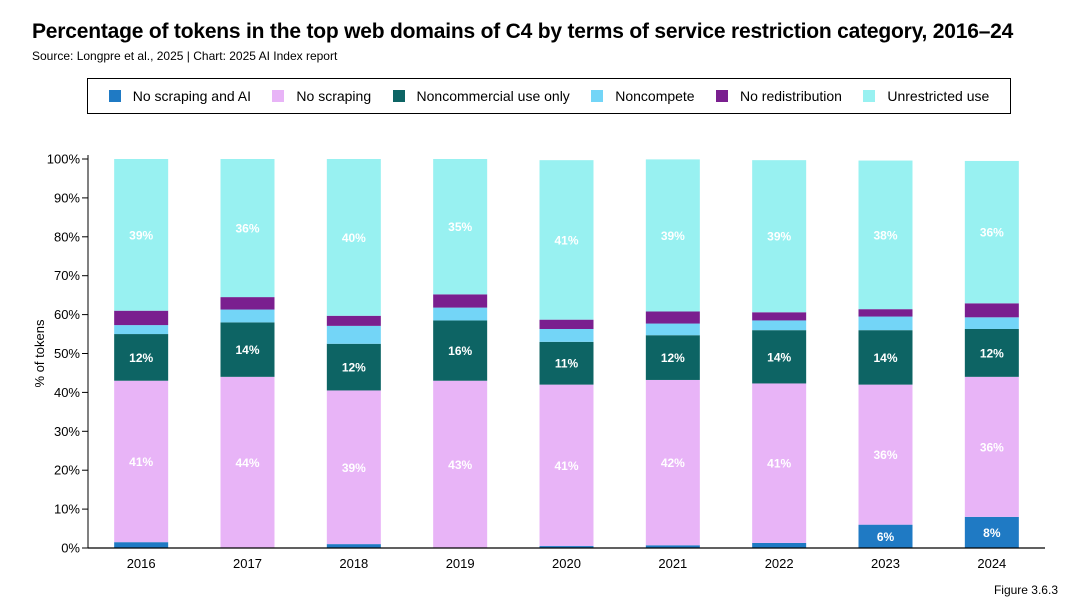 This screenshot has height=615, width=1080. What do you see at coordinates (672, 317) in the screenshot?
I see `bar-segment-no-redistribution-2021` at bounding box center [672, 317].